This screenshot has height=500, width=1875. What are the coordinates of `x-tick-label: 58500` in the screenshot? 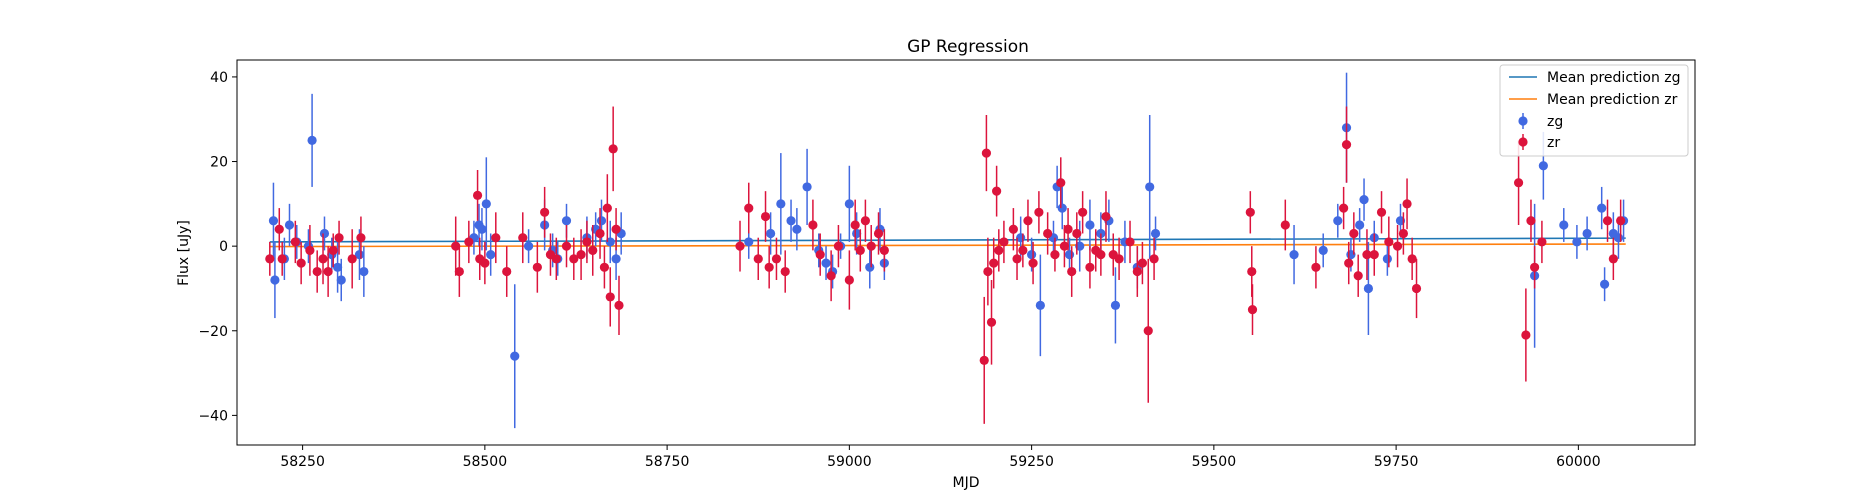 It's located at (485, 462).